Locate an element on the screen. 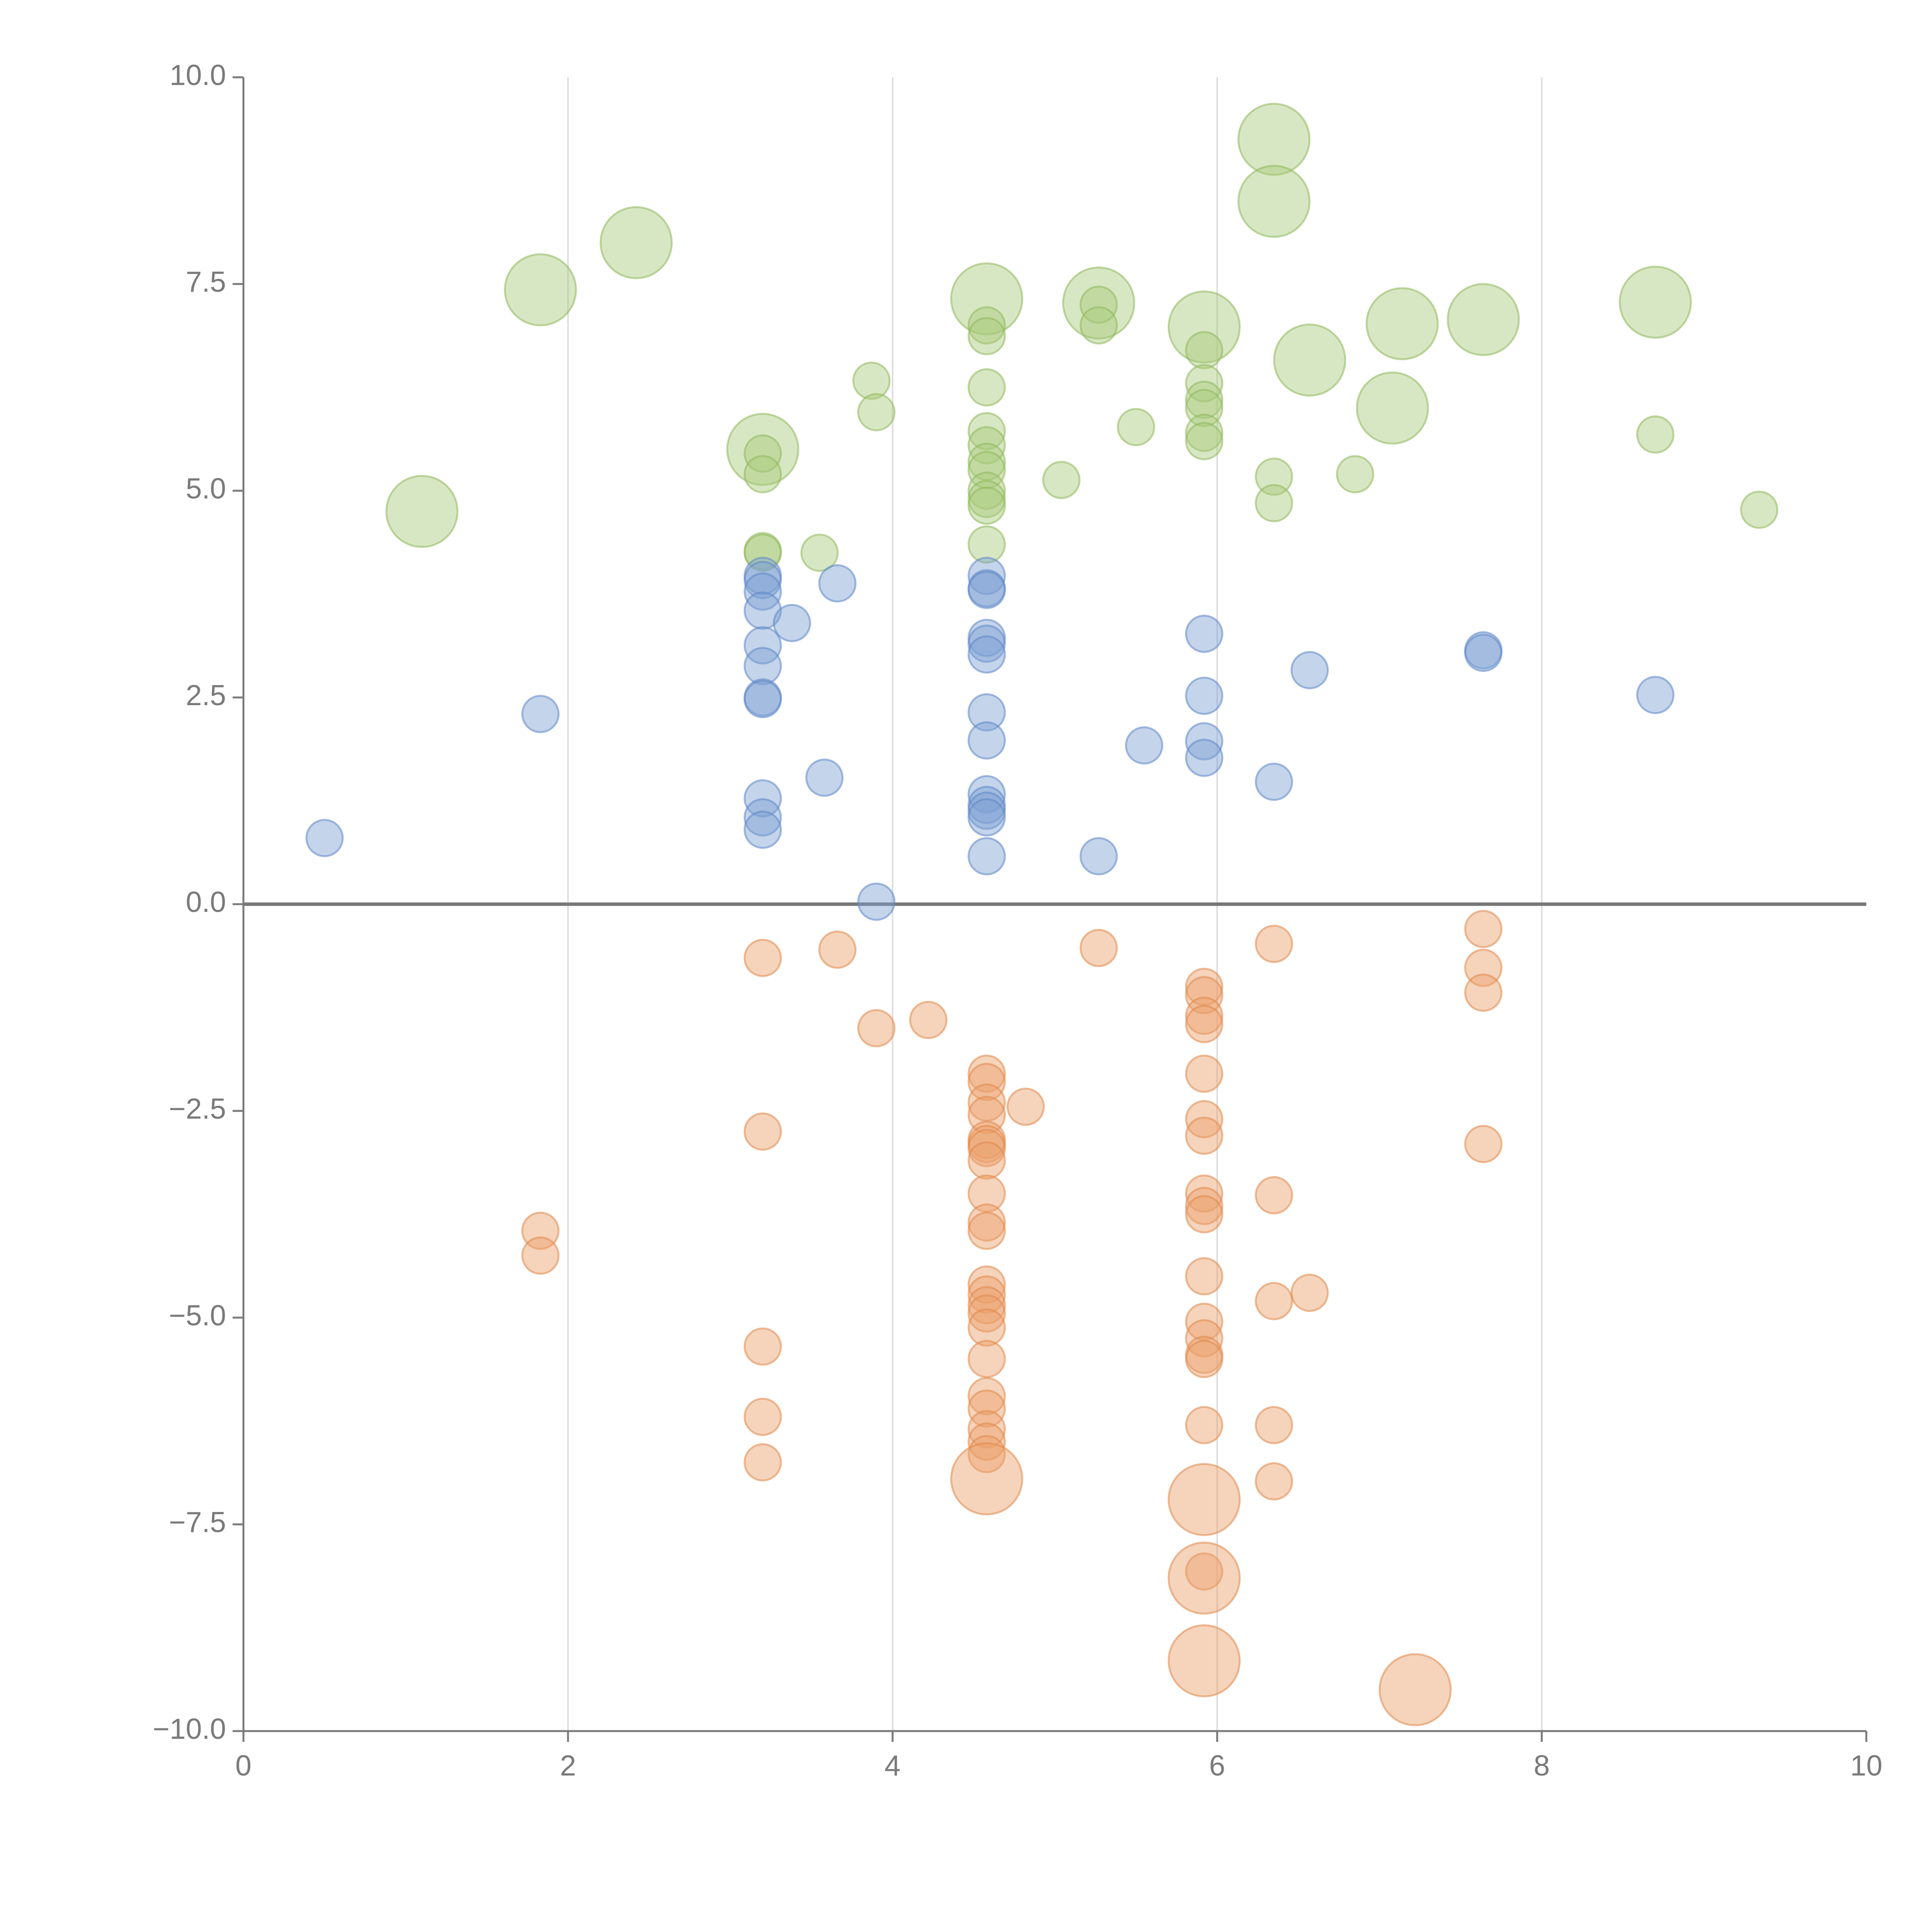 The height and width of the screenshot is (1932, 1932). x-tick-label-2: 4 is located at coordinates (892, 1766).